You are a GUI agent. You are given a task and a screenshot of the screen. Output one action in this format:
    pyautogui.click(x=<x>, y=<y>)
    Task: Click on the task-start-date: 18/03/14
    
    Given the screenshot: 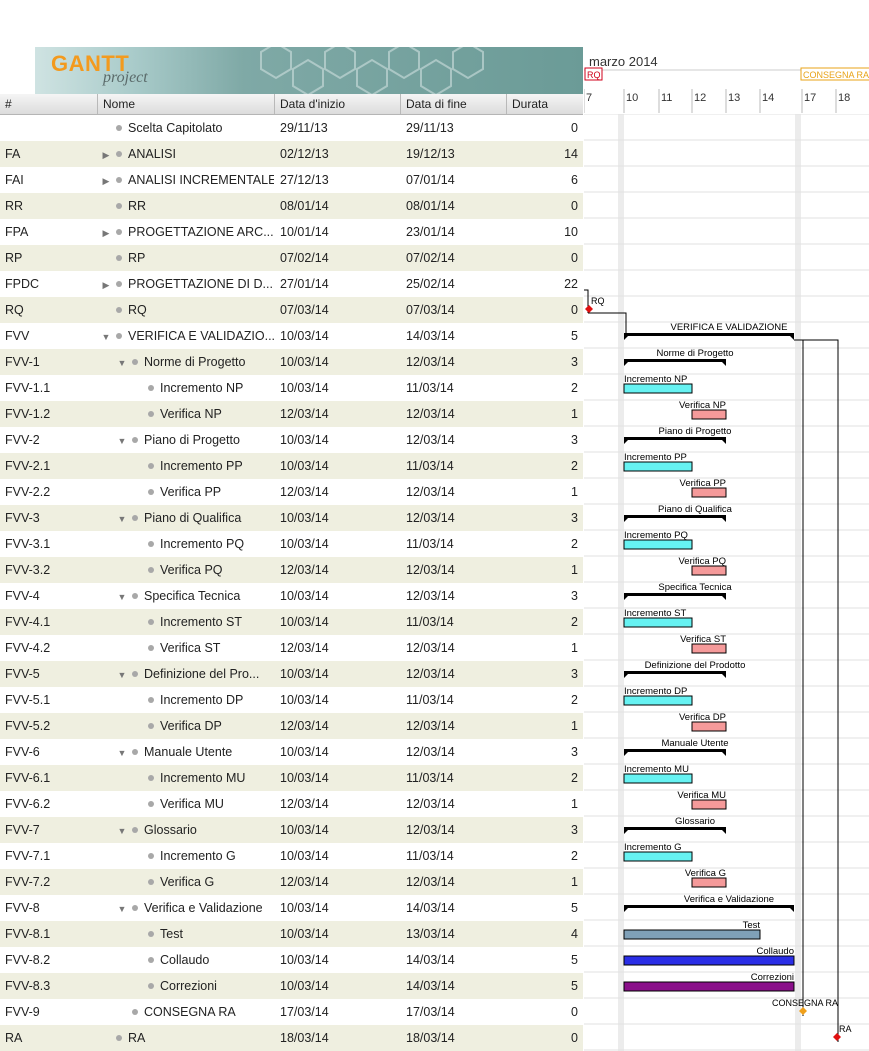 What is the action you would take?
    pyautogui.click(x=304, y=1038)
    